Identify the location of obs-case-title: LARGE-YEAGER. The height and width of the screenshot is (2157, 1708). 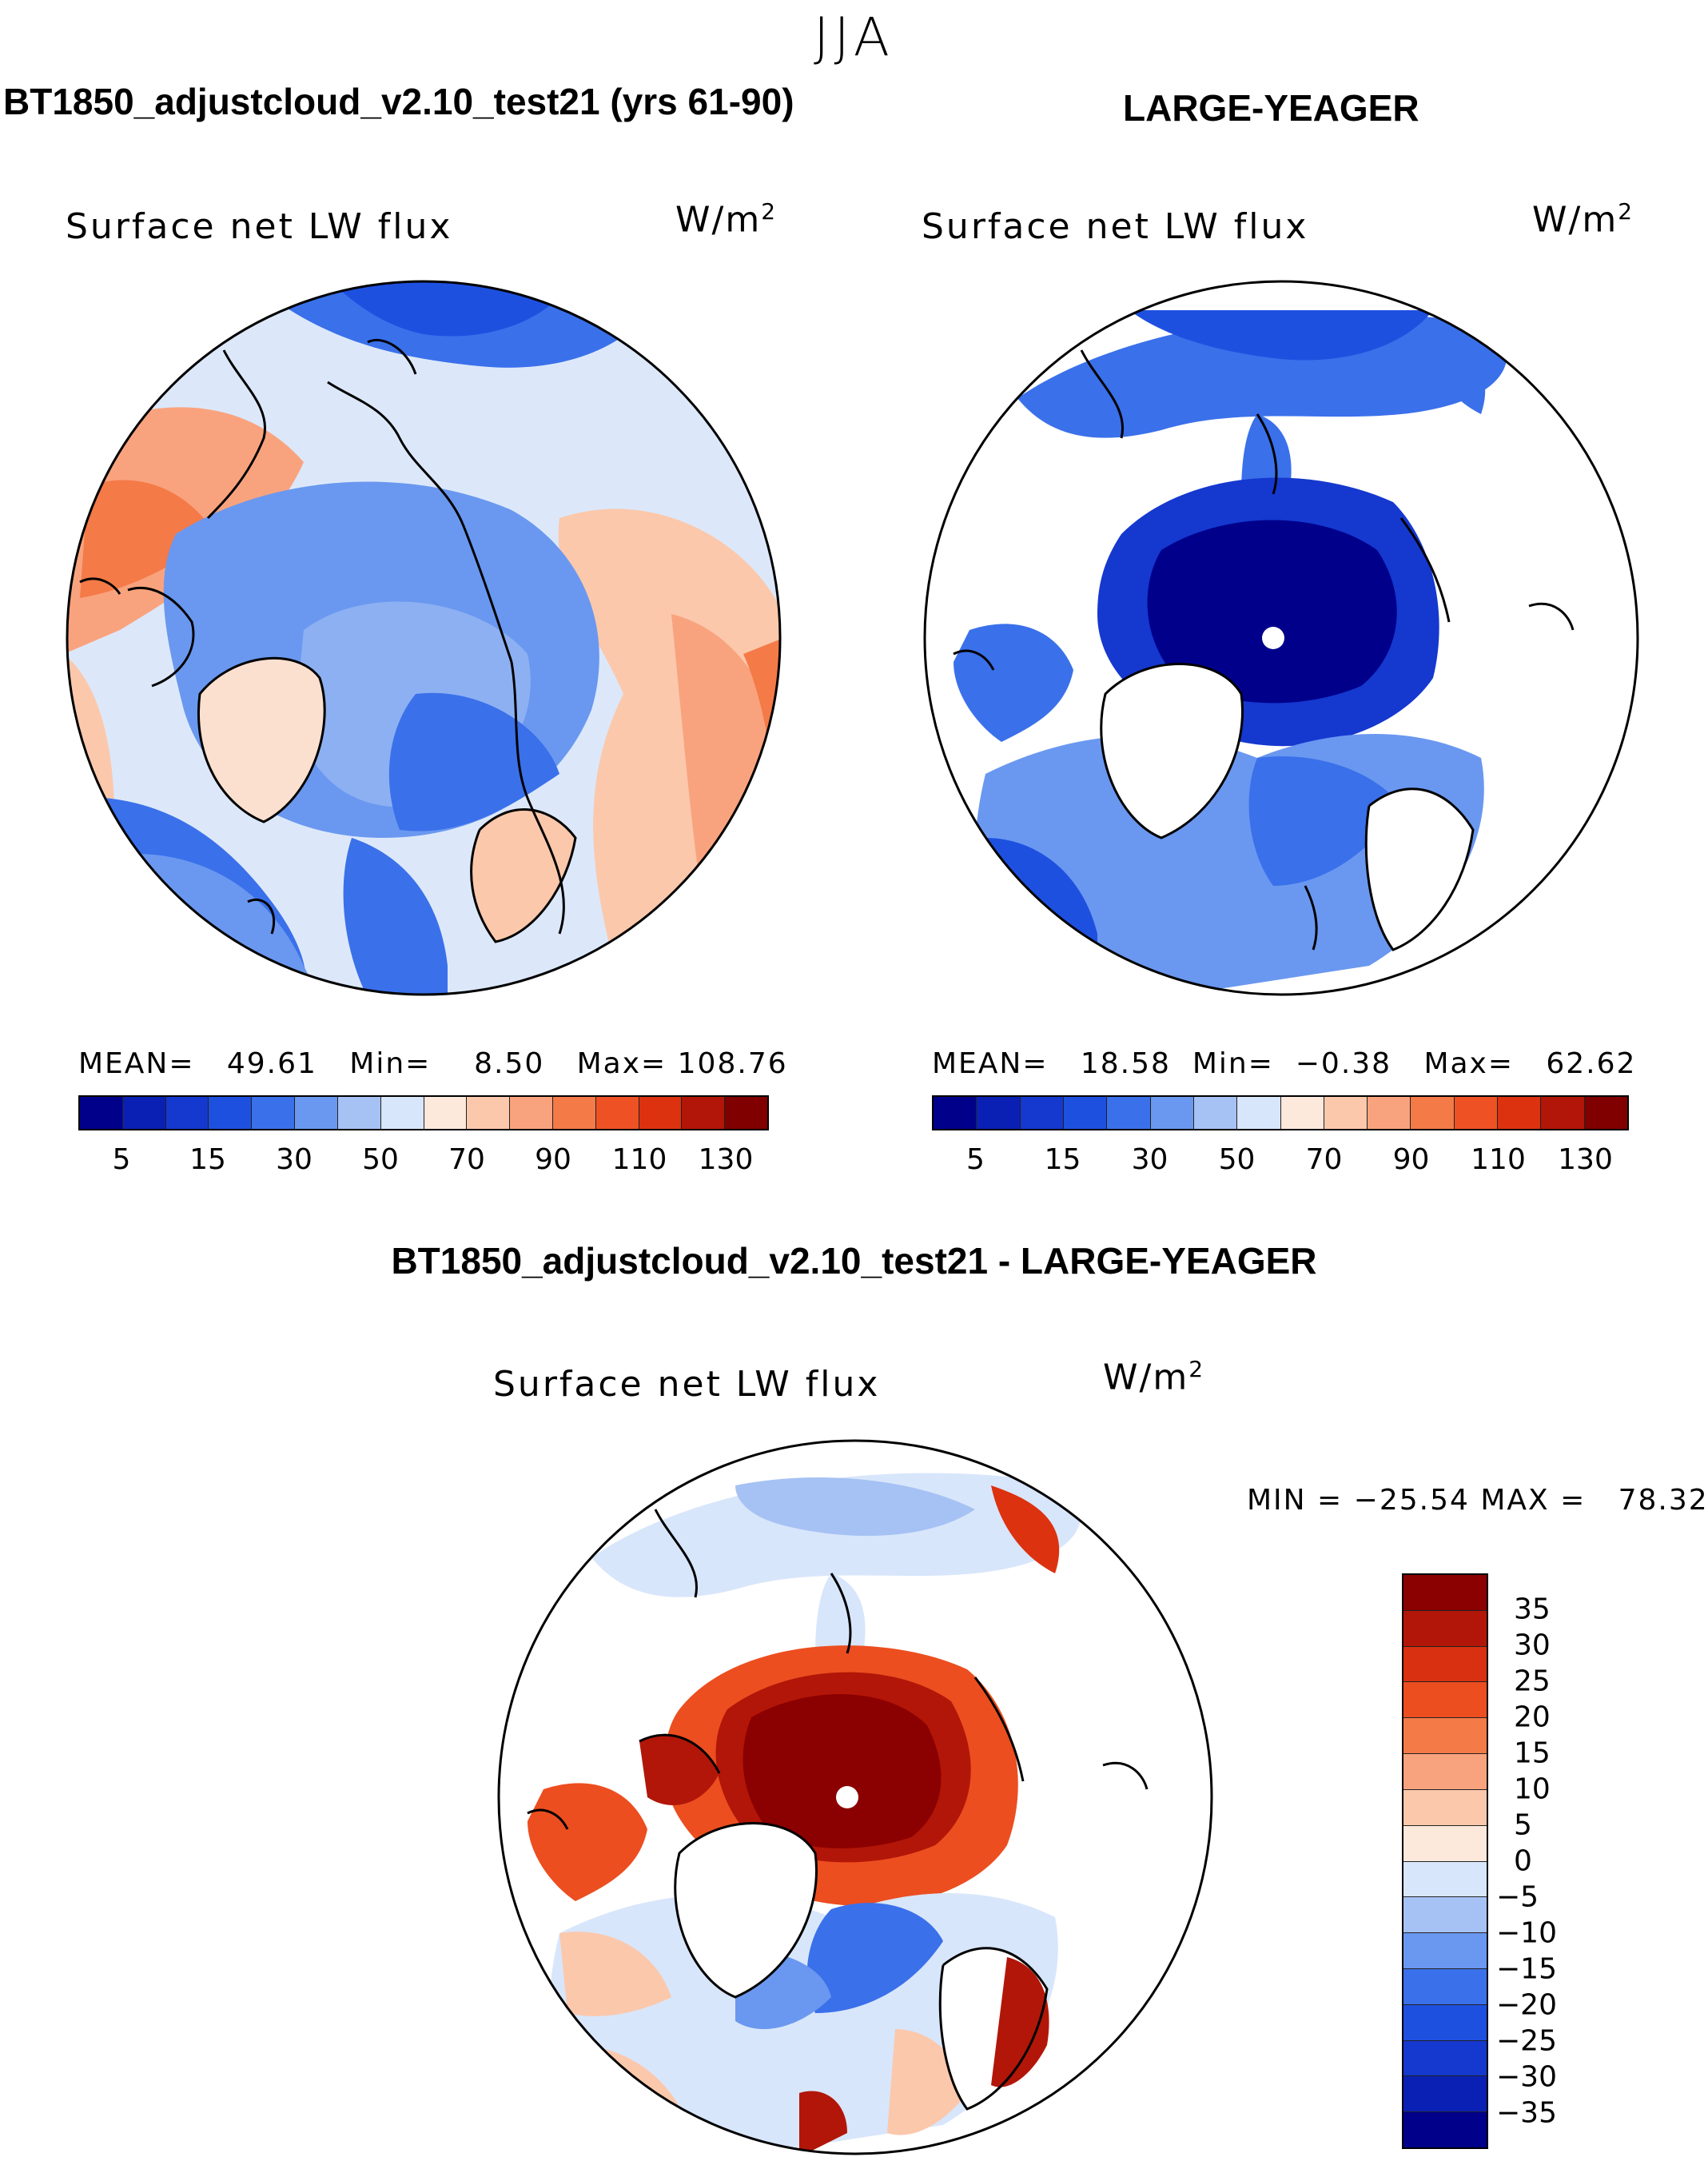
(1271, 108).